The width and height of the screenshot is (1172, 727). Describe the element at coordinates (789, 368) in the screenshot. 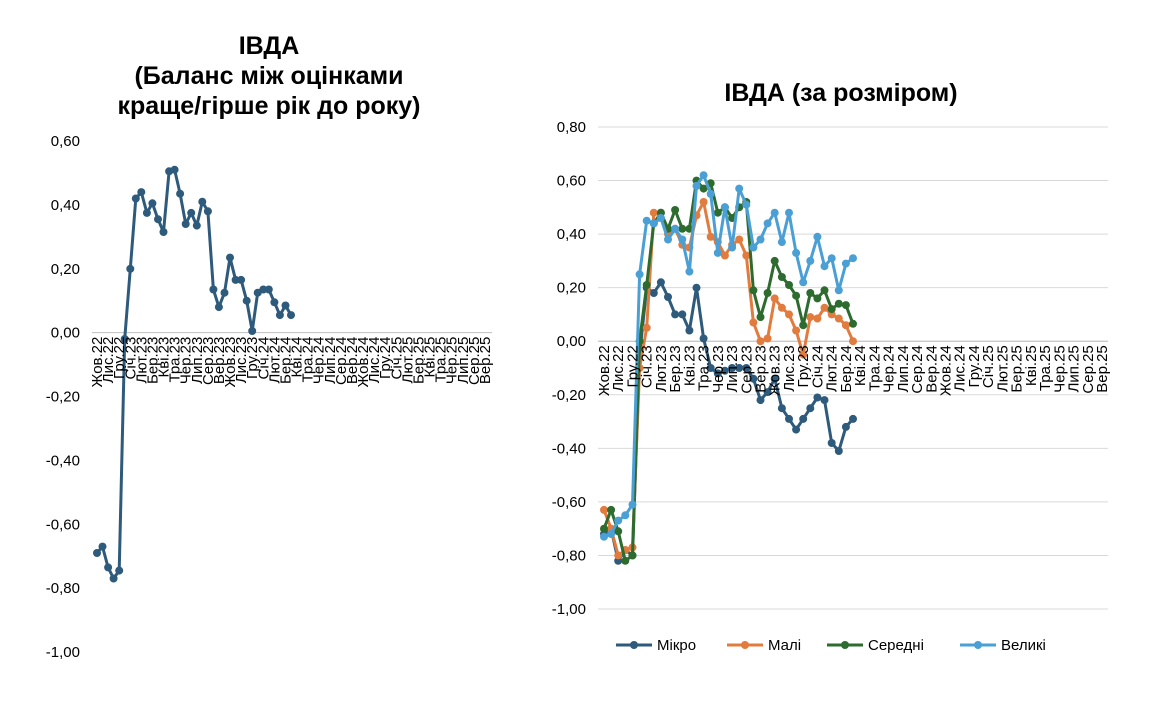

I see `chart2-x-tick-label: Лис.23` at that location.